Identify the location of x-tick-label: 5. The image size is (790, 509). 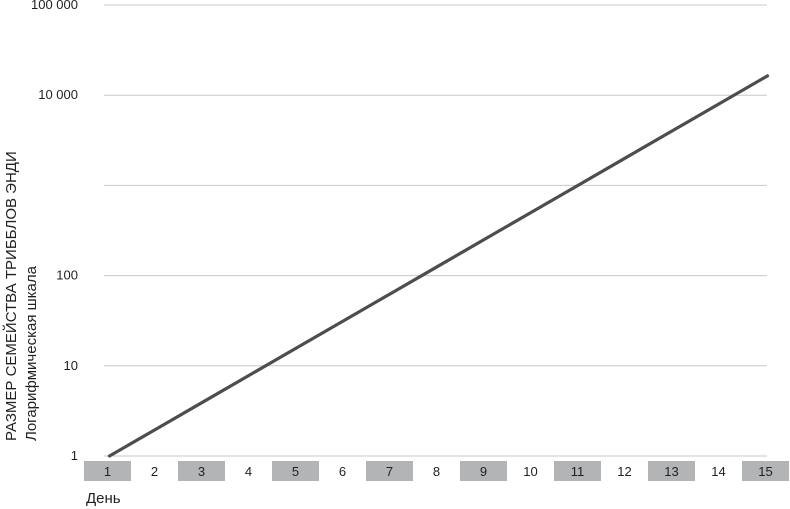
(295, 471).